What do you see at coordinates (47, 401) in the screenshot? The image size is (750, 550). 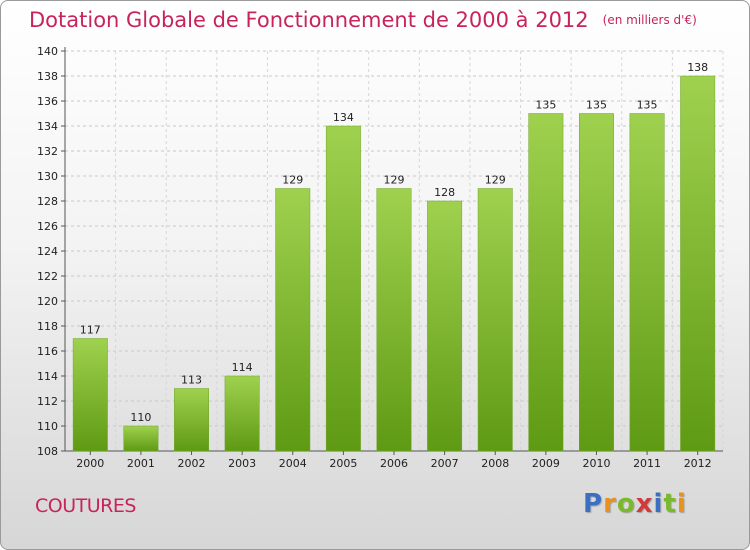 I see `y-tick-label: 112` at bounding box center [47, 401].